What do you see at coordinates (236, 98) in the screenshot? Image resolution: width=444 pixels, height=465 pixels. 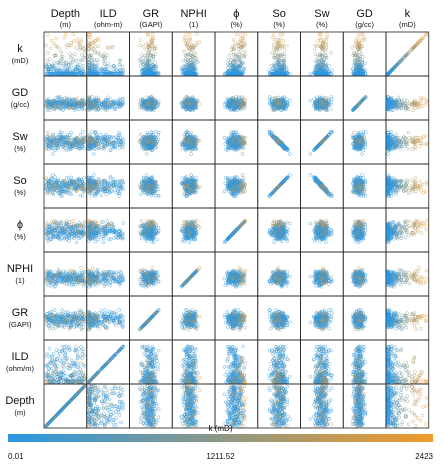 I see `panel-frame` at bounding box center [236, 98].